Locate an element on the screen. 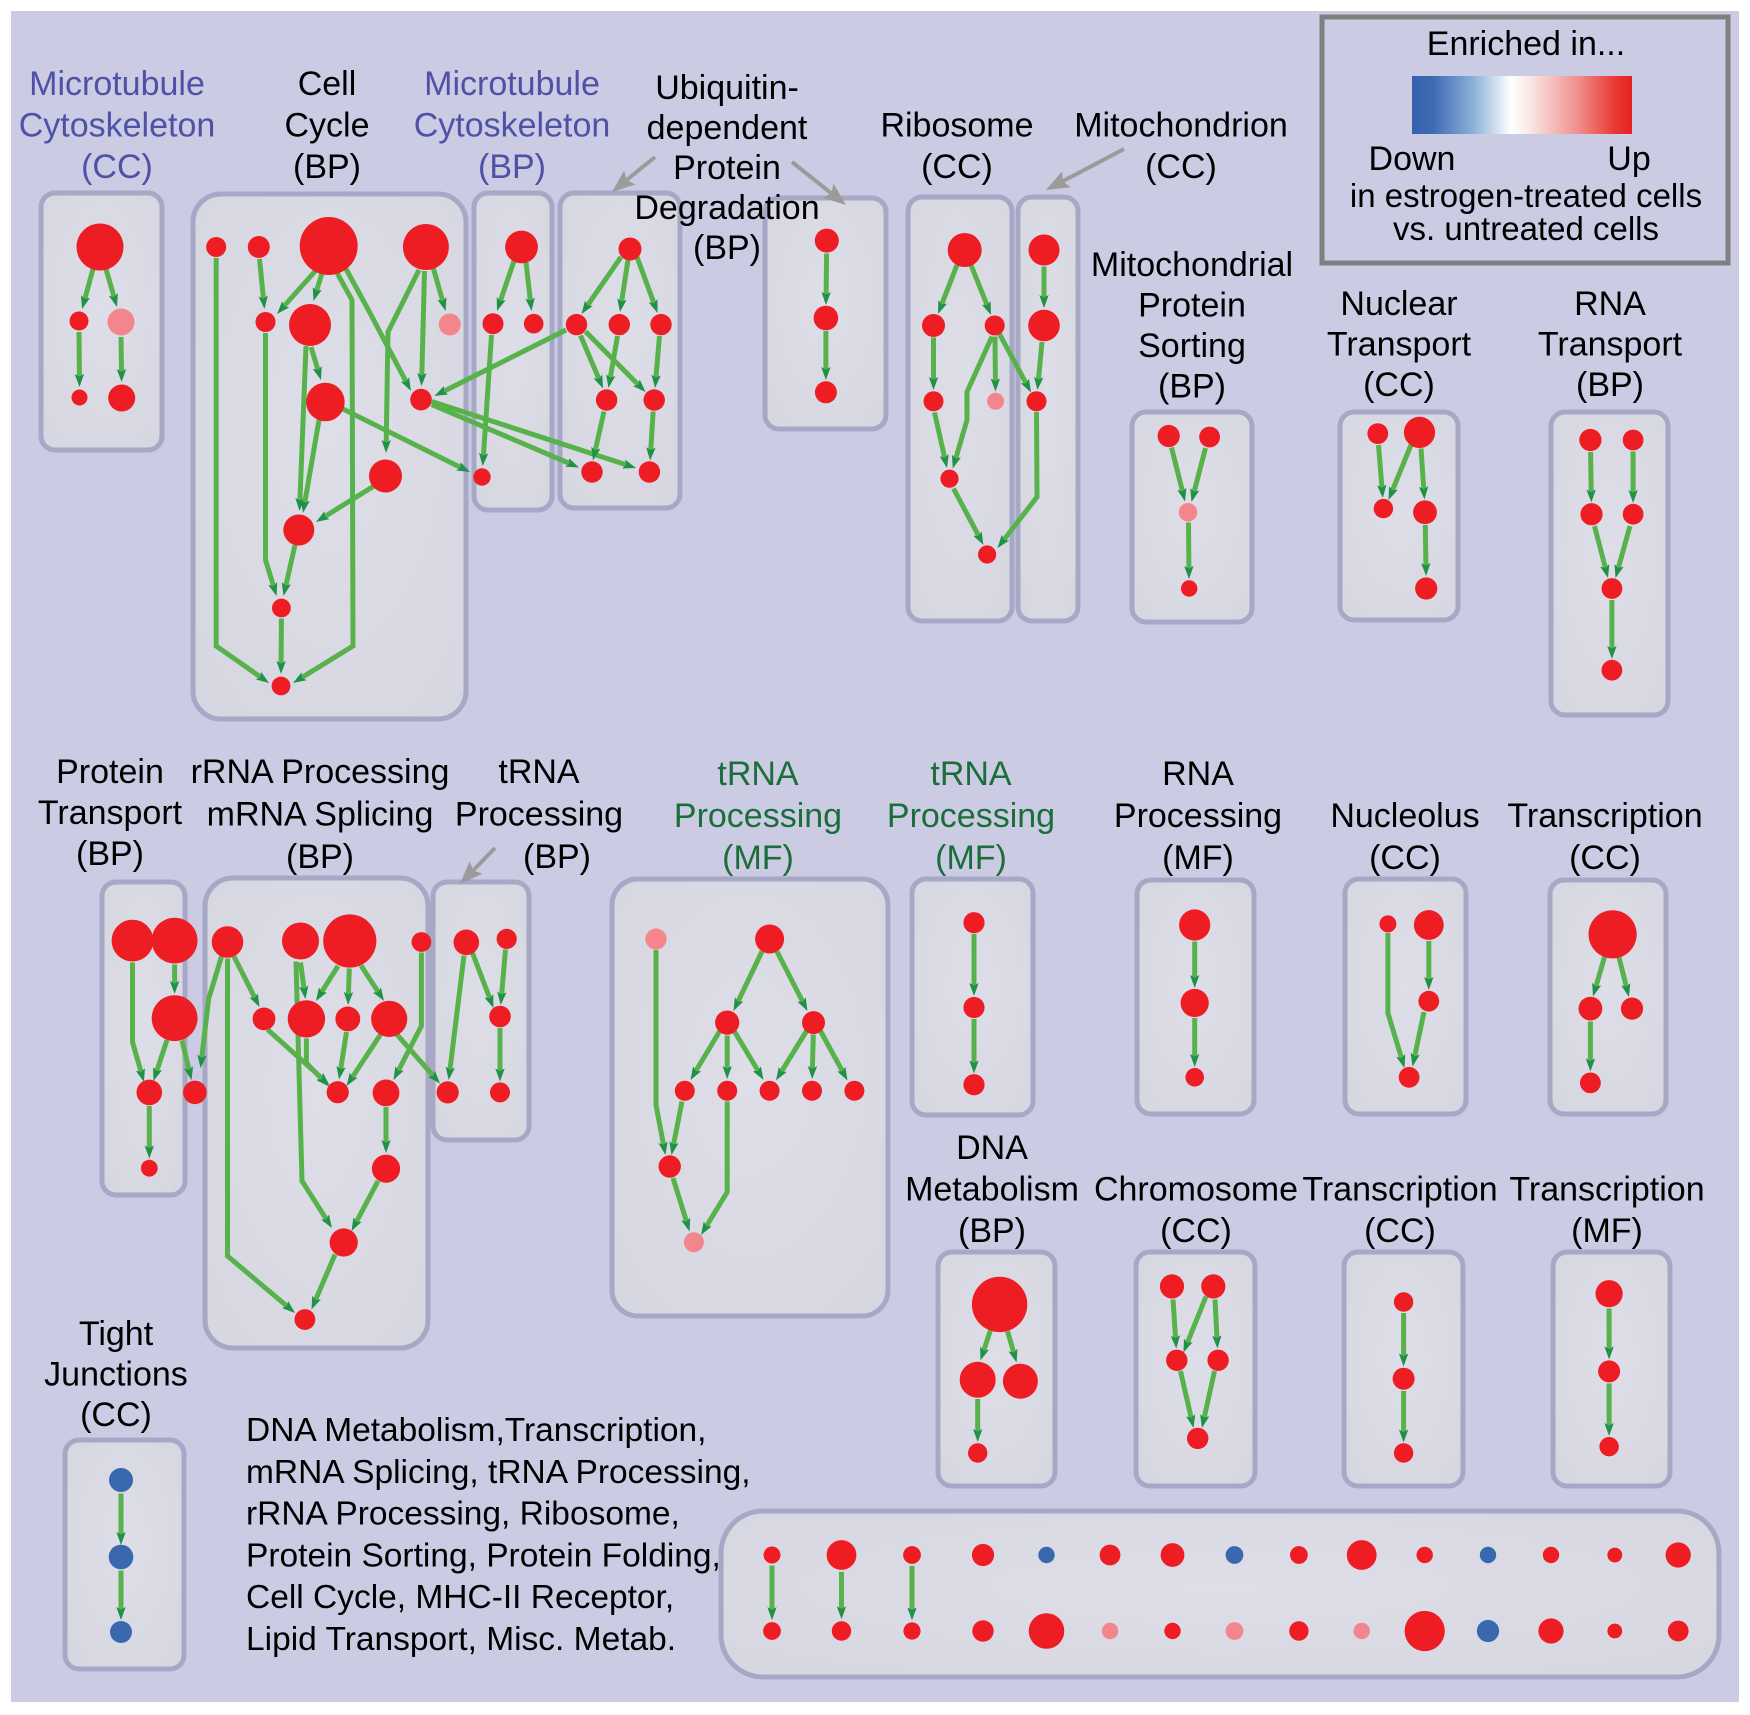 Image resolution: width=1750 pixels, height=1715 pixels. svg-text: dependent is located at coordinates (727, 128).